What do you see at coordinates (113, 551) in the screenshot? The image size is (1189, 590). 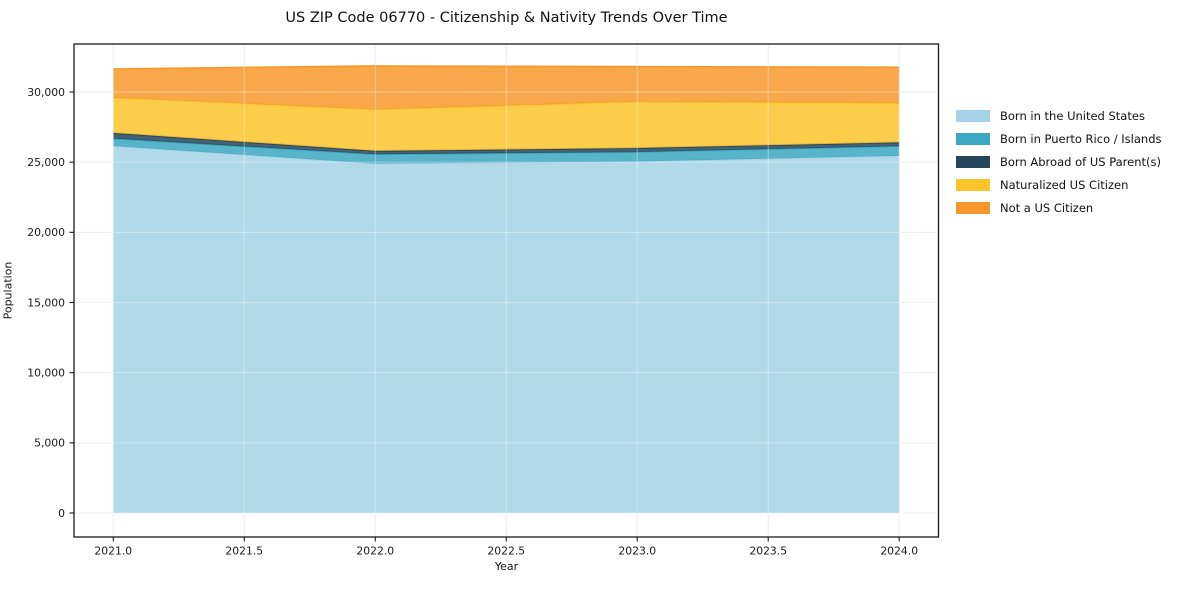 I see `x-tick-label: 2021.0` at bounding box center [113, 551].